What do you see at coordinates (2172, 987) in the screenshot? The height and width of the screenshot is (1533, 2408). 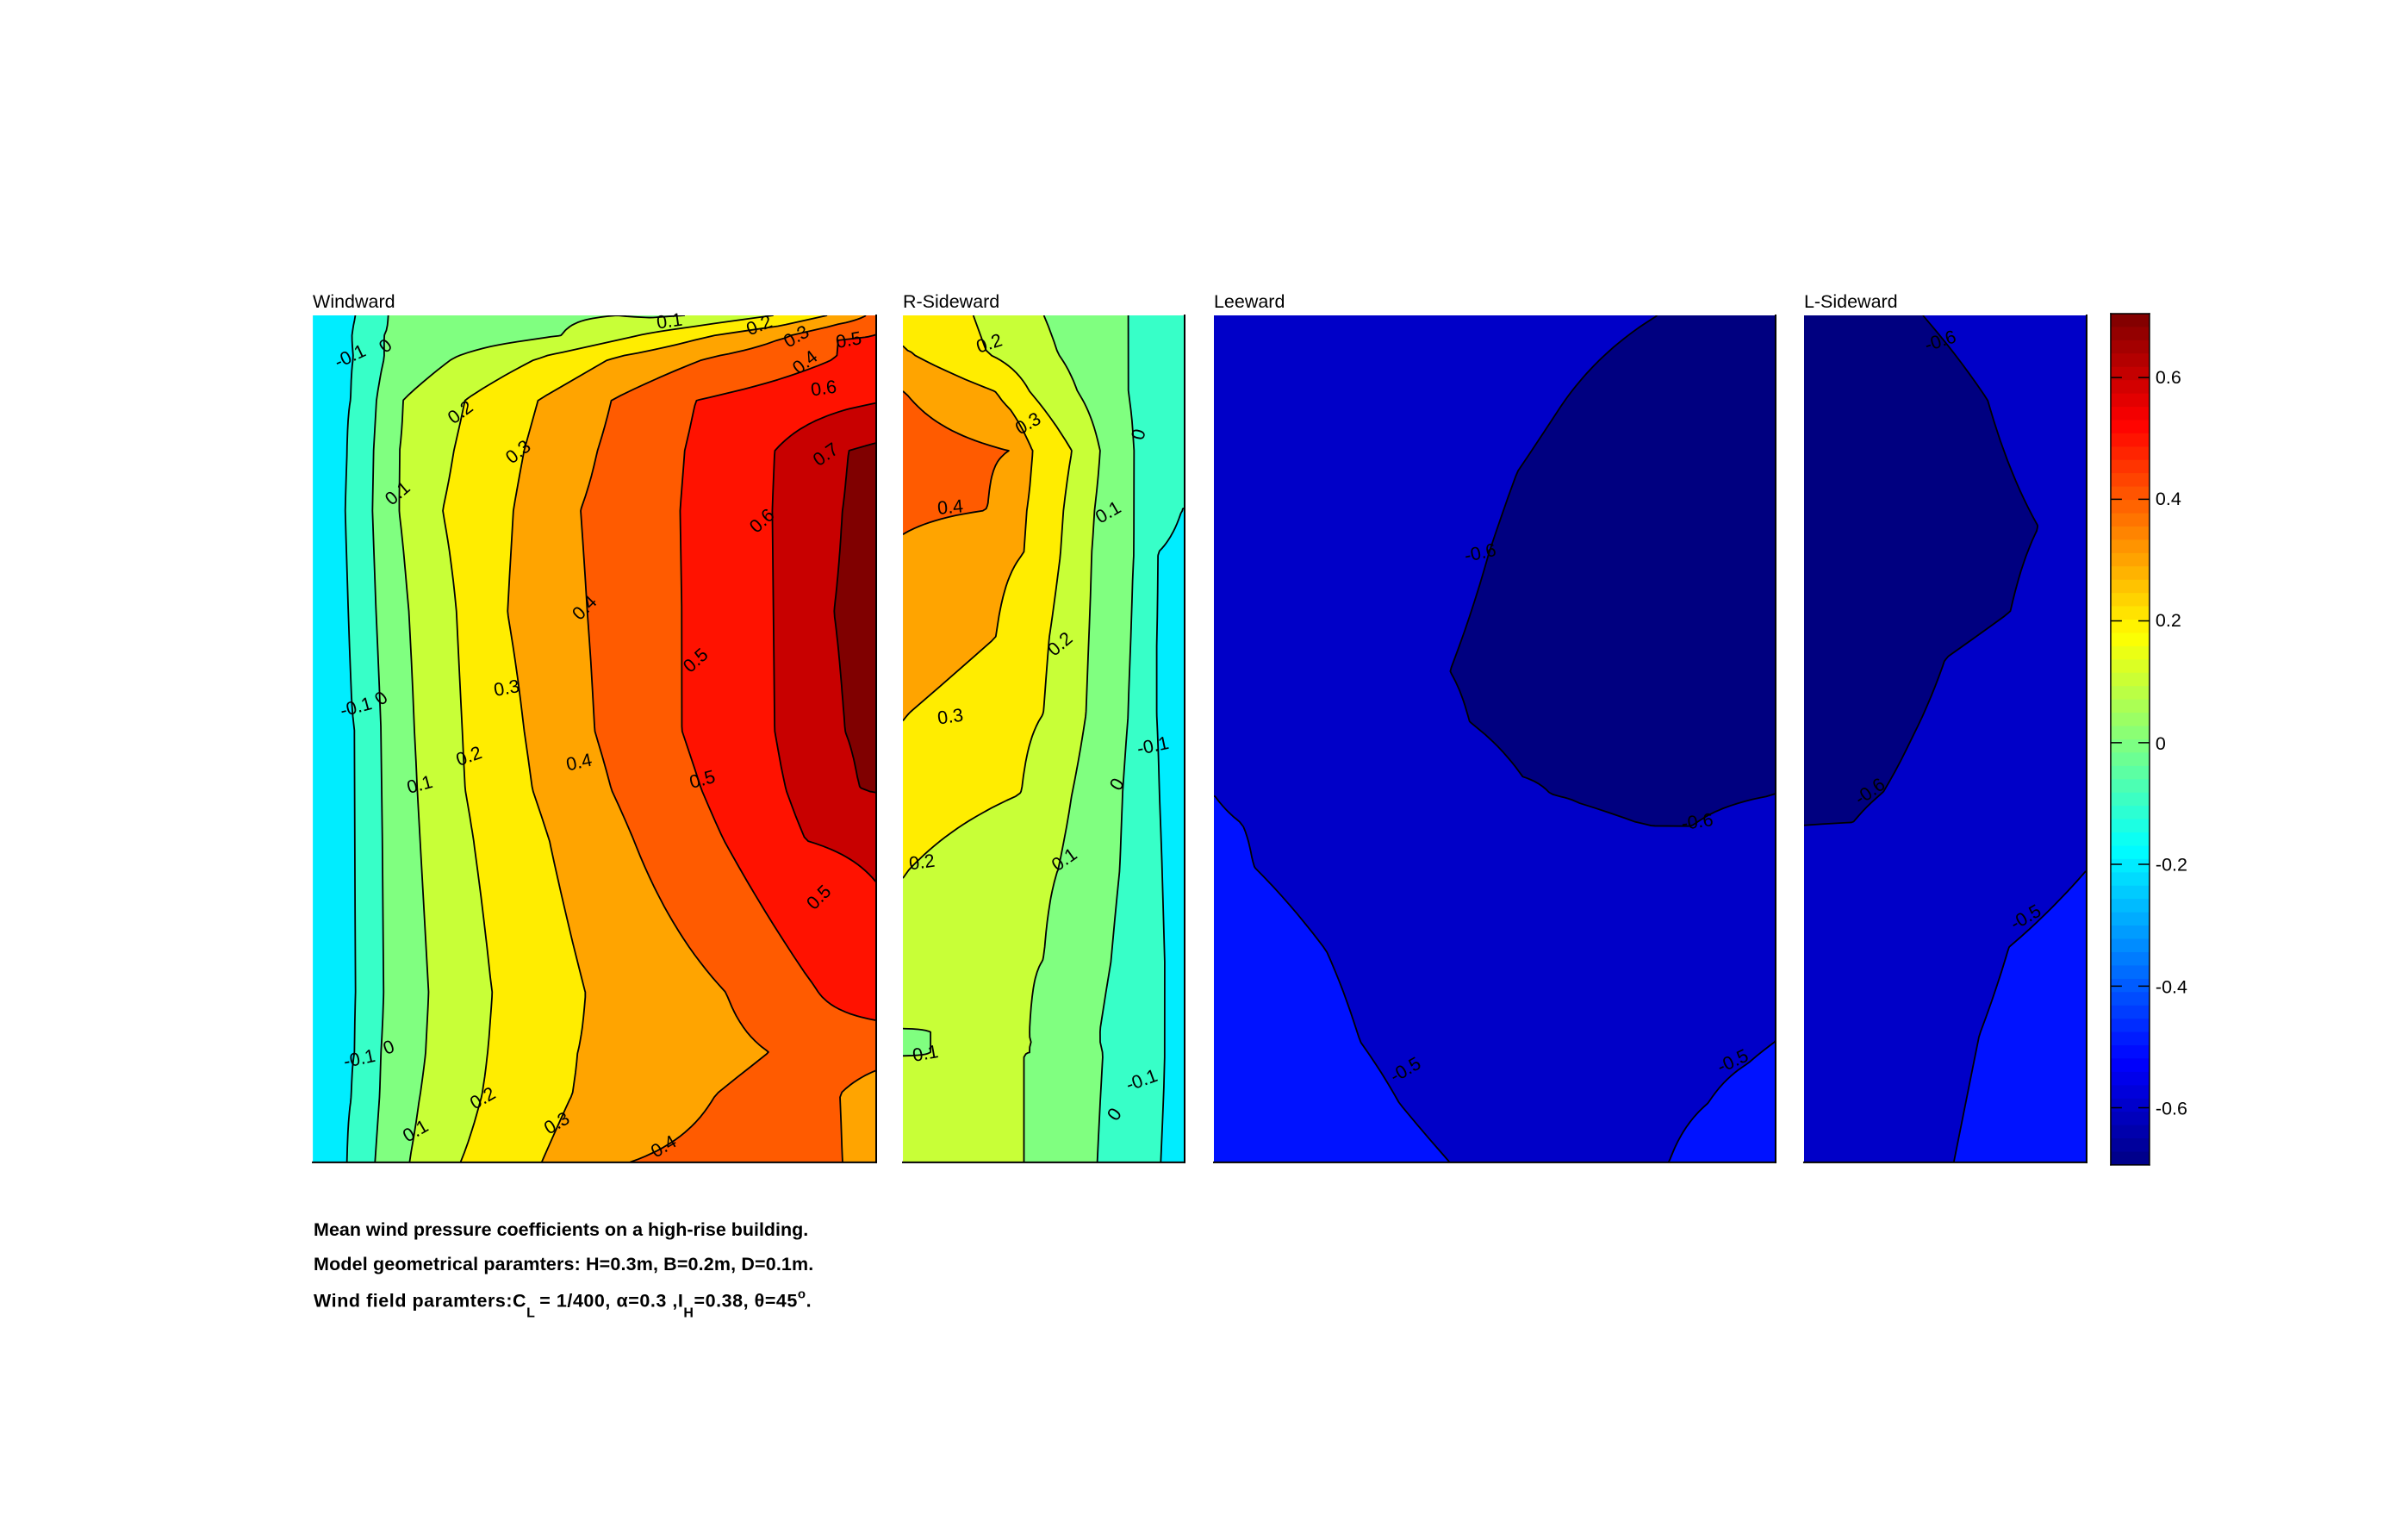 I see `svg-text: -0.4` at bounding box center [2172, 987].